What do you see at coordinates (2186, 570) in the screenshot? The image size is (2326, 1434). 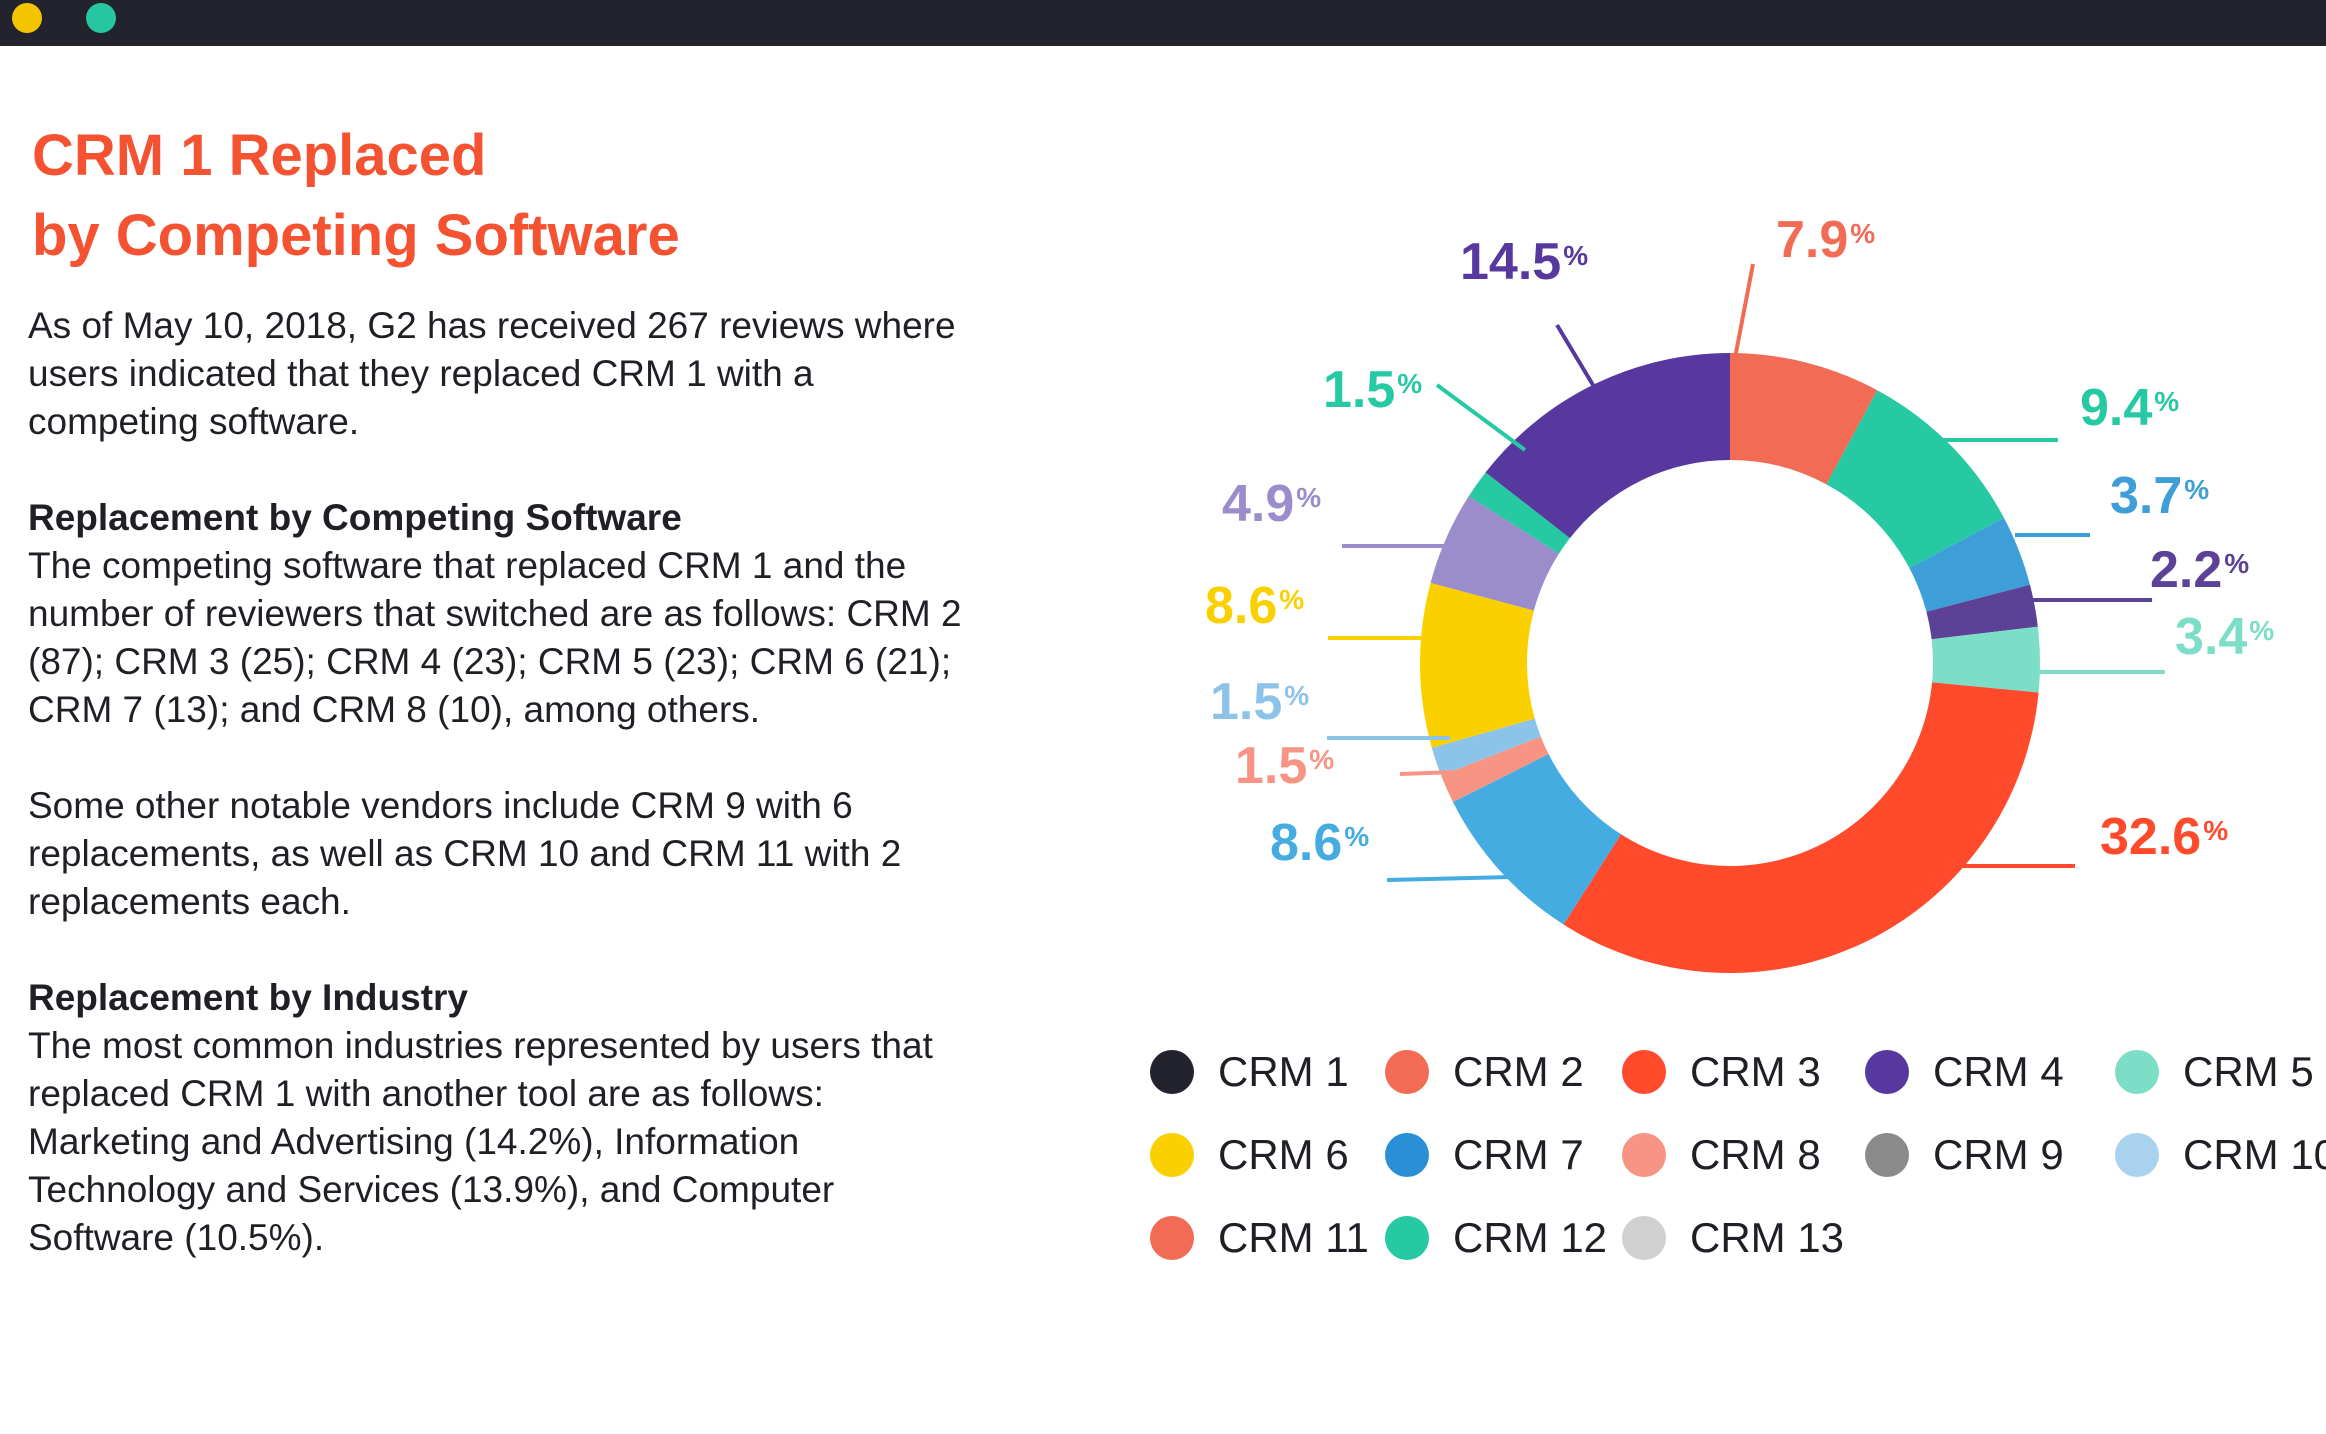 I see `slice-percent-value: 2.2` at bounding box center [2186, 570].